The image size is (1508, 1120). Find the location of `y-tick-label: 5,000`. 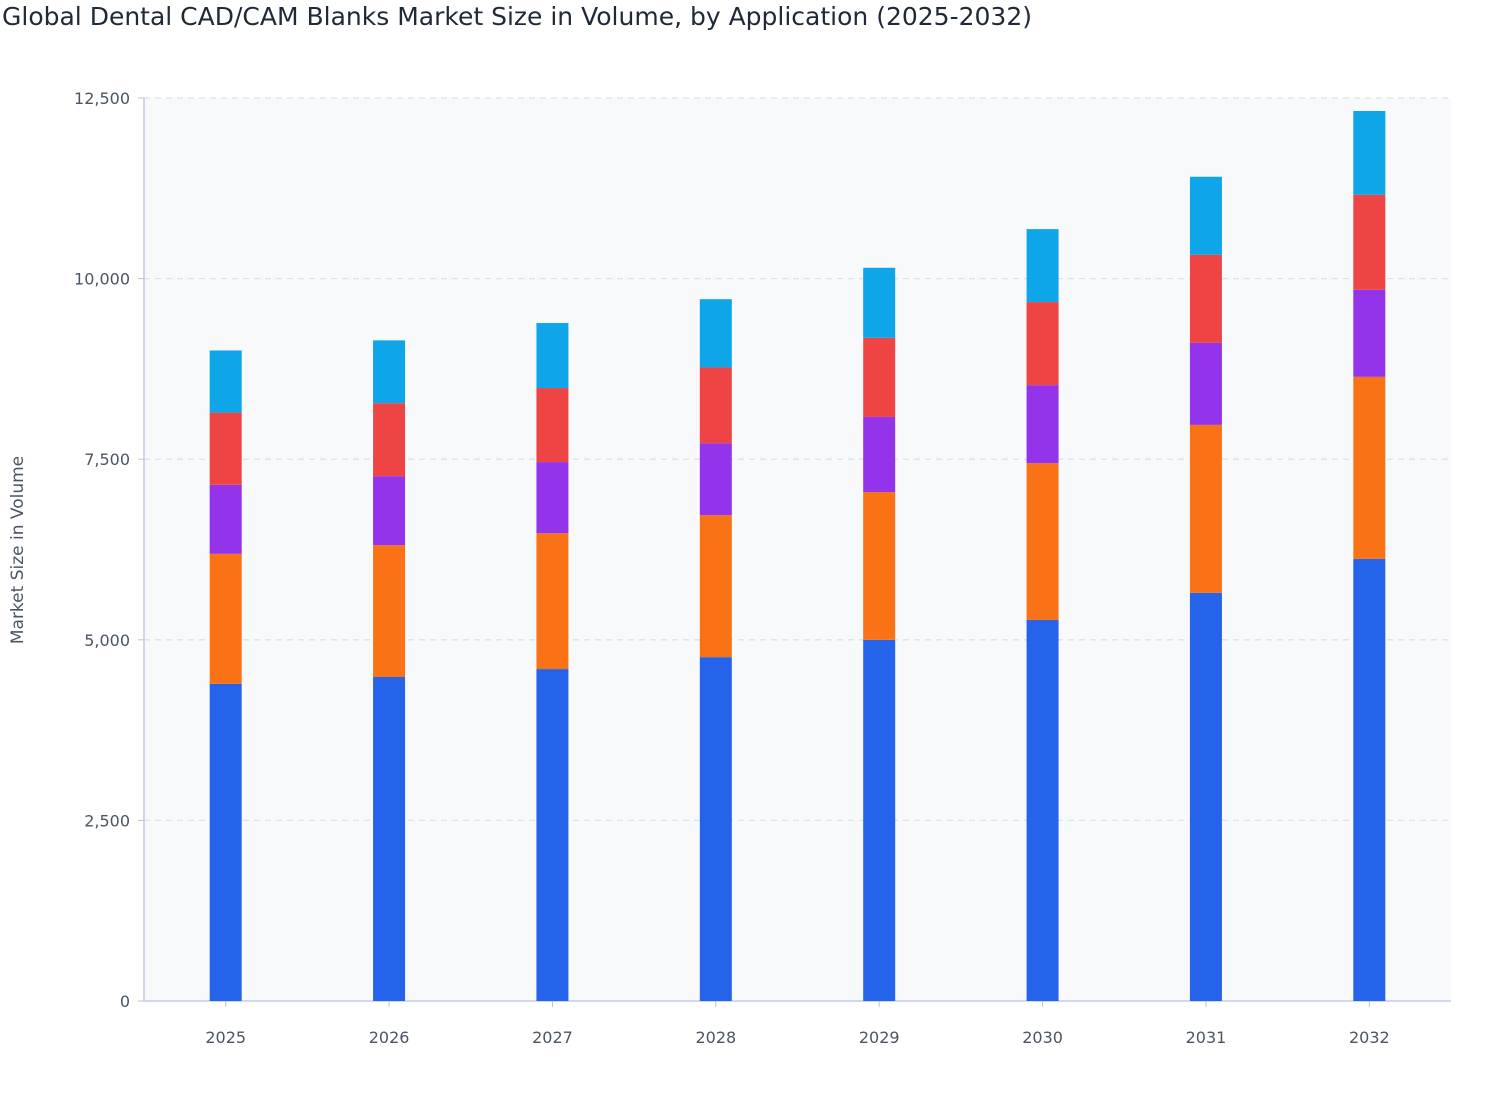

y-tick-label: 5,000 is located at coordinates (107, 640).